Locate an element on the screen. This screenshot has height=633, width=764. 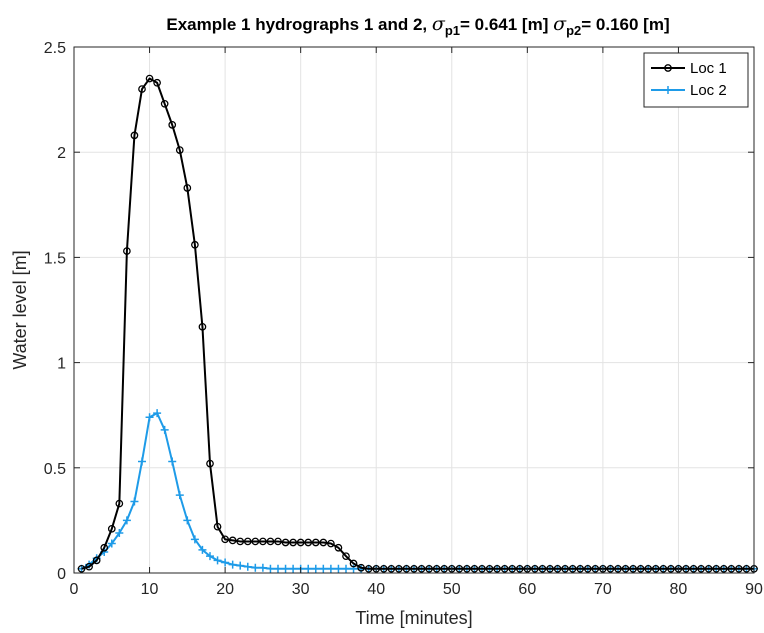
y-tick-label: 0 is located at coordinates (61, 574).